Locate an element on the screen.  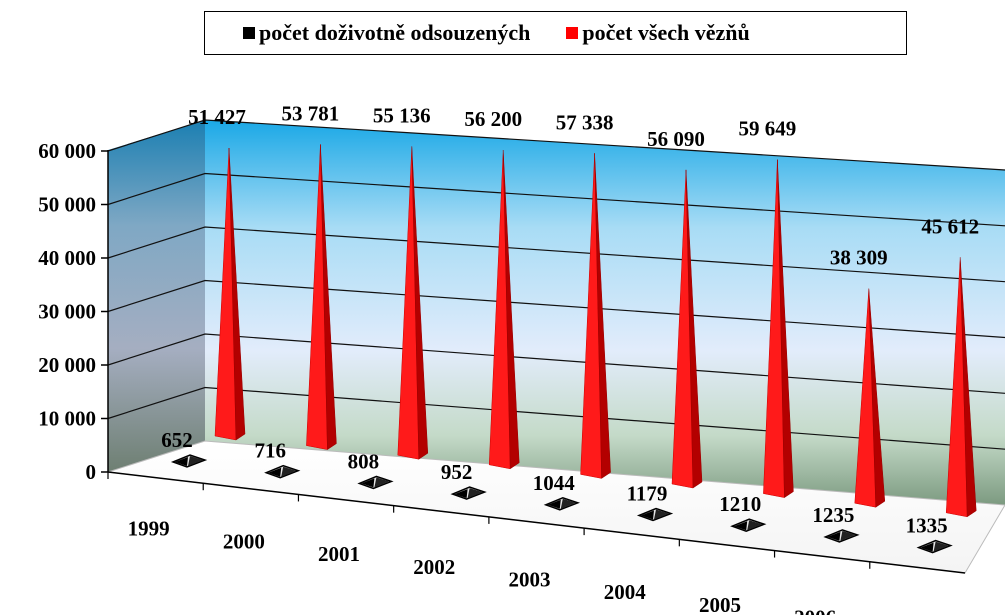
legend-item-all-prisoners: počet všech vězňů is located at coordinates (658, 33).